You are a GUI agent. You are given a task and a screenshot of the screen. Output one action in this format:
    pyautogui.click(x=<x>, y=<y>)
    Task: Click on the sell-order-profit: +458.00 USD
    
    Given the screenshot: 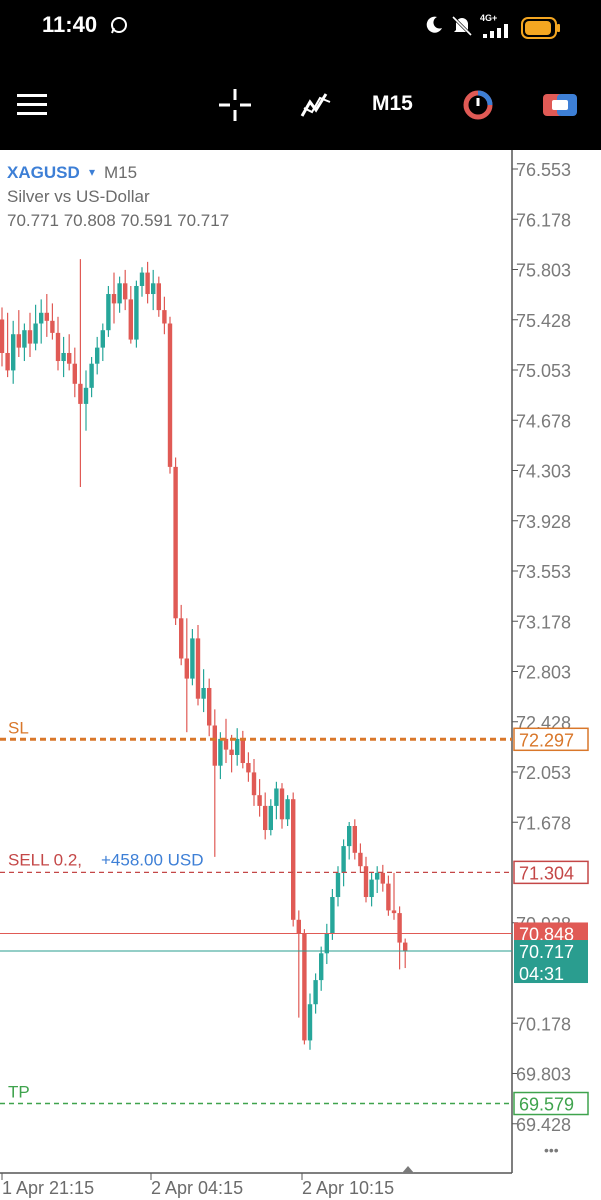 What is the action you would take?
    pyautogui.click(x=152, y=859)
    